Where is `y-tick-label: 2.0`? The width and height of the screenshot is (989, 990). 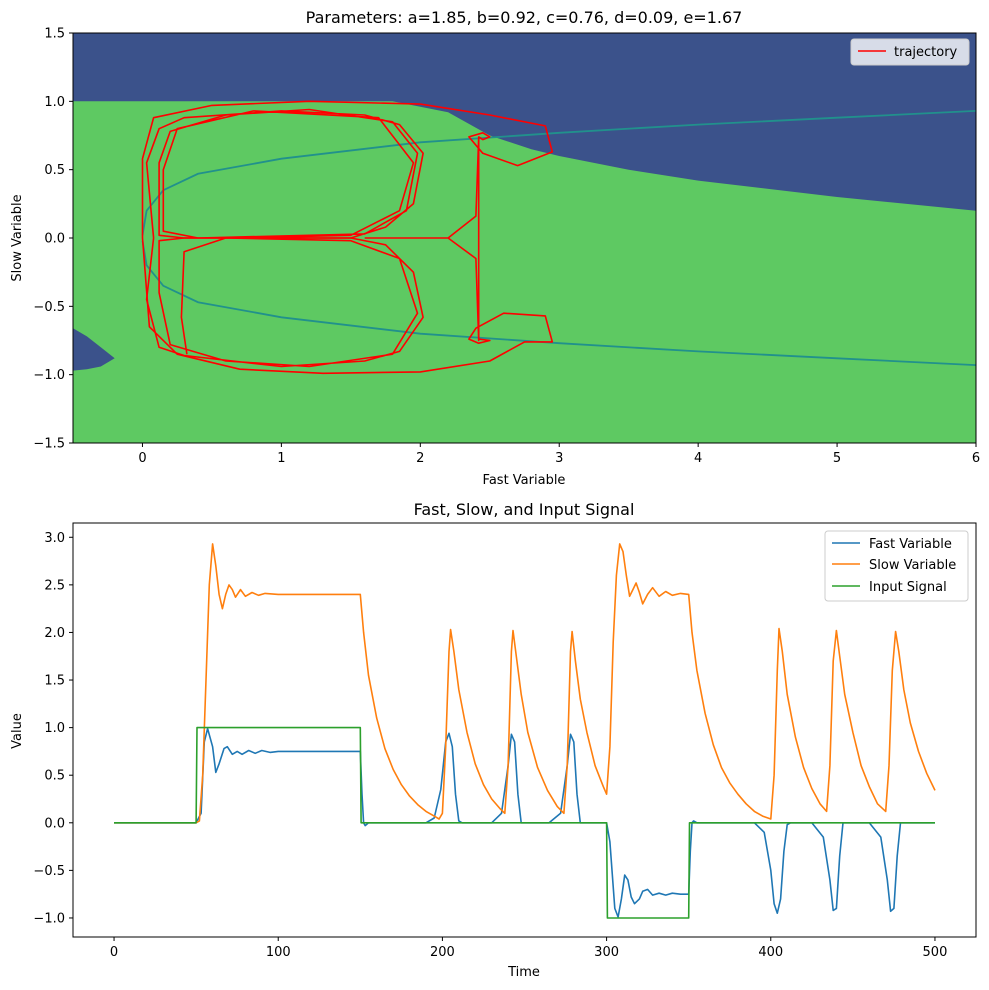 y-tick-label: 2.0 is located at coordinates (54, 633).